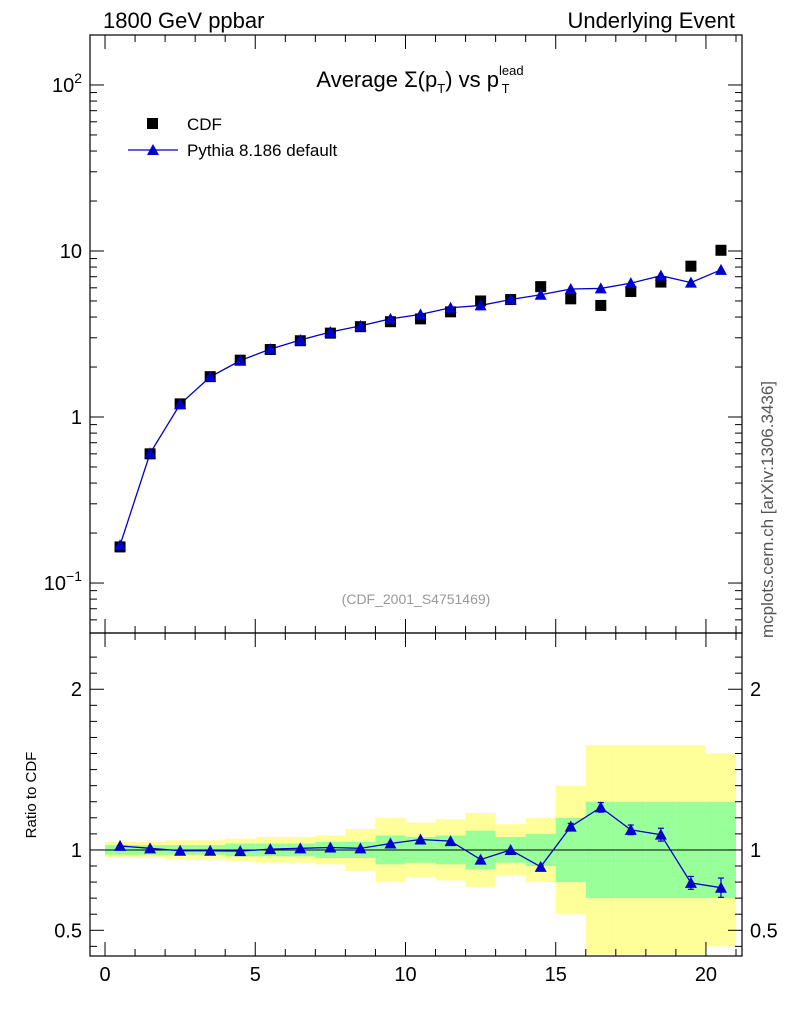  Describe the element at coordinates (651, 20) in the screenshot. I see `header-right: Underlying Event` at that location.